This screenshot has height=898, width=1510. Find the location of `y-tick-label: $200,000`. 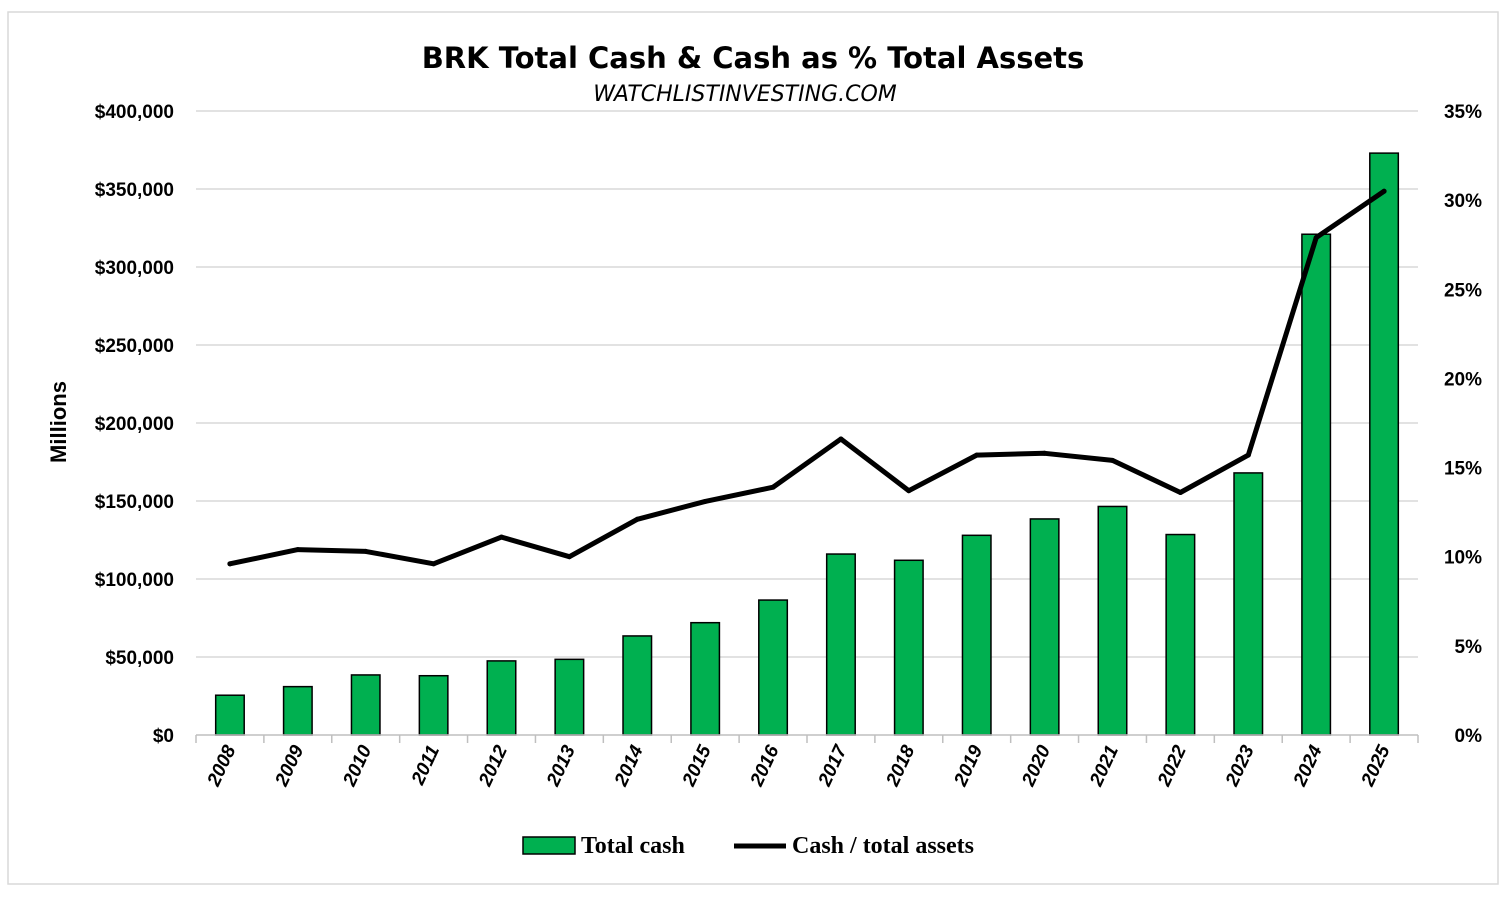

y-tick-label: $200,000 is located at coordinates (134, 424).